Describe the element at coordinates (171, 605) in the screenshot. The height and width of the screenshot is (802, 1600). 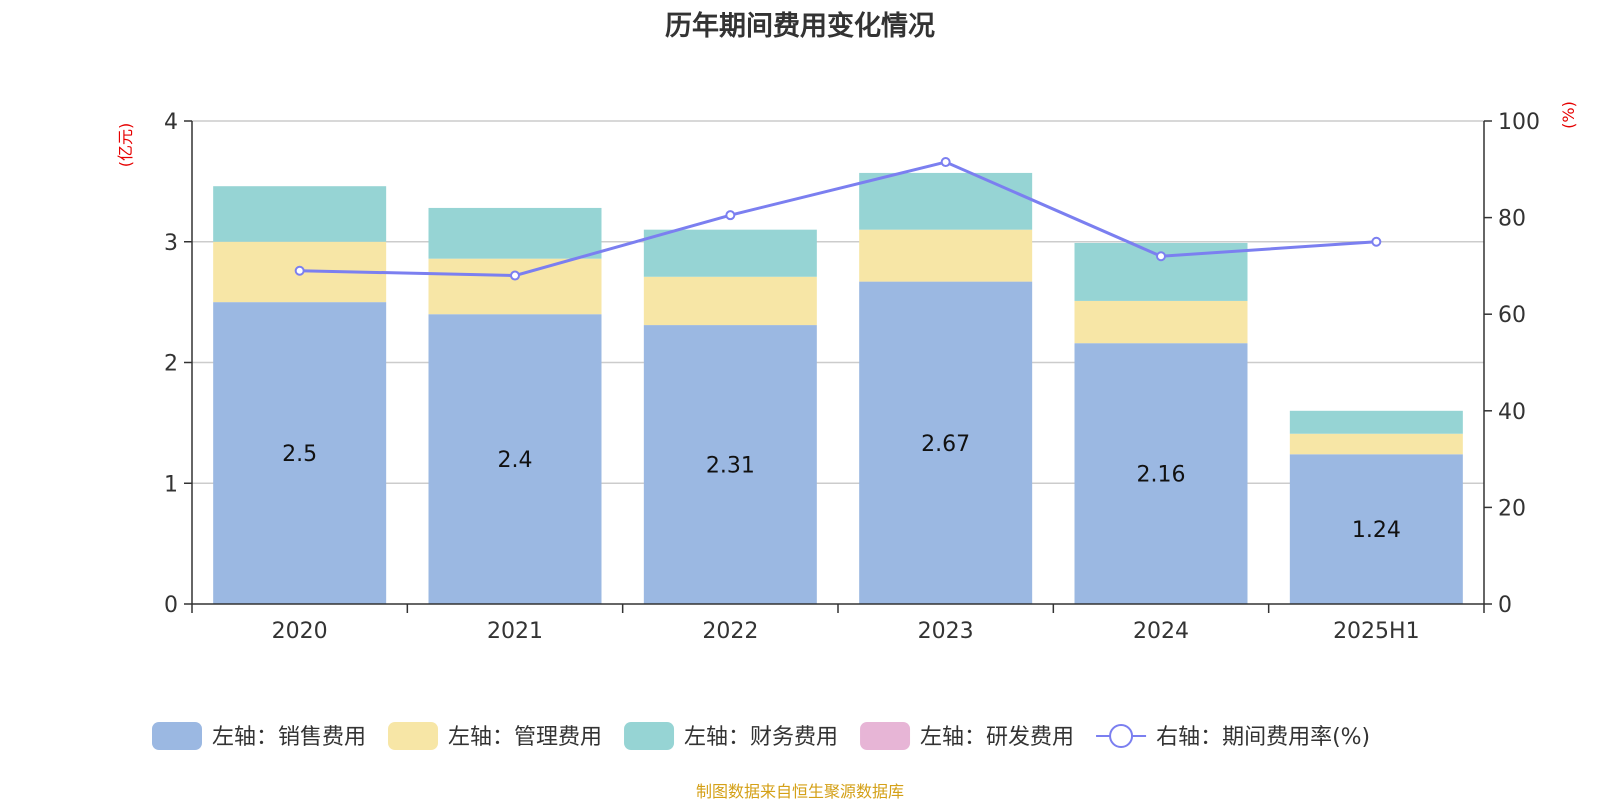
I see `left-tick-label: 0` at that location.